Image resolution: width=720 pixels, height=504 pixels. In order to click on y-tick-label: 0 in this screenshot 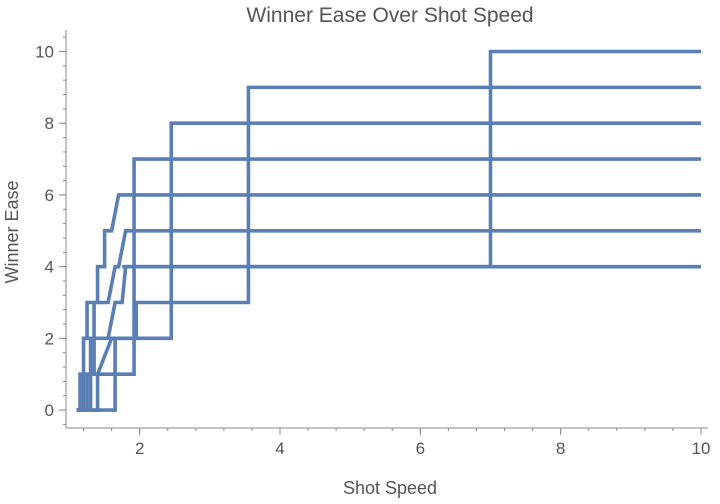, I will do `click(49, 410)`.